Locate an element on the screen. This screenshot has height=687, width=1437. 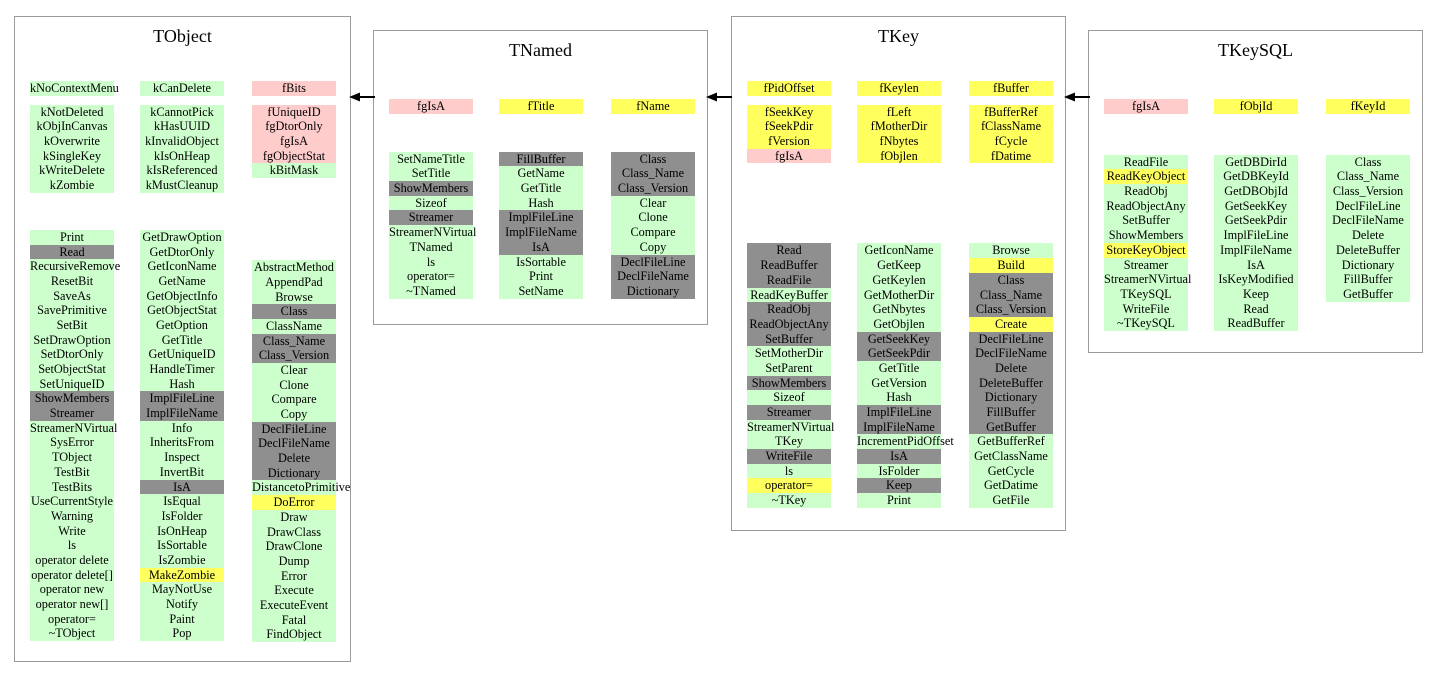
member-cell: ImplFileName is located at coordinates (1256, 250).